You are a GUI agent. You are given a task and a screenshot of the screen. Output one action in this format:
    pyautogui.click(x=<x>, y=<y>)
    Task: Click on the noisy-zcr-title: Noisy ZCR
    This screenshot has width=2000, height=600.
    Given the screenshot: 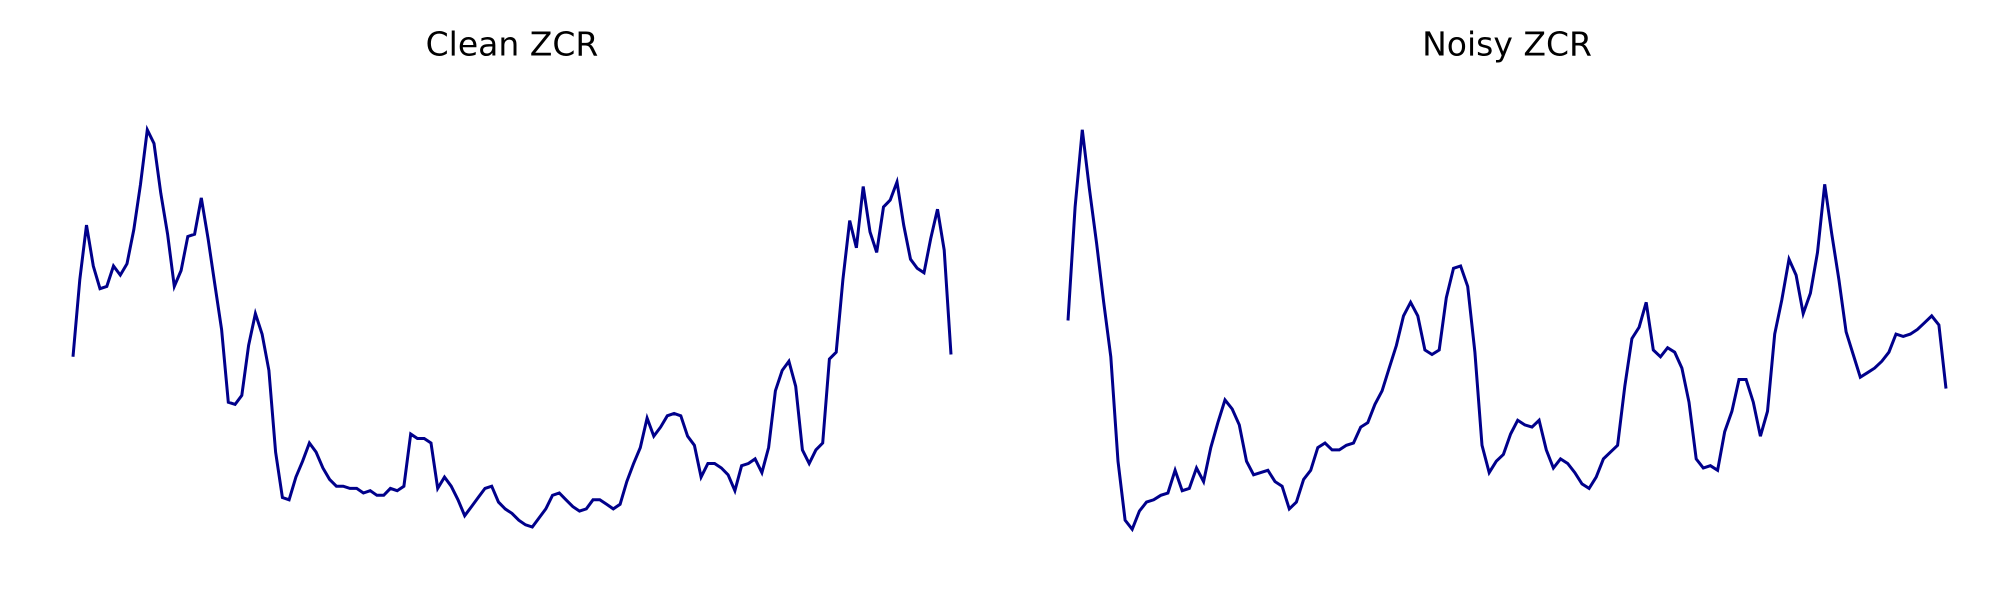 What is the action you would take?
    pyautogui.click(x=1507, y=44)
    